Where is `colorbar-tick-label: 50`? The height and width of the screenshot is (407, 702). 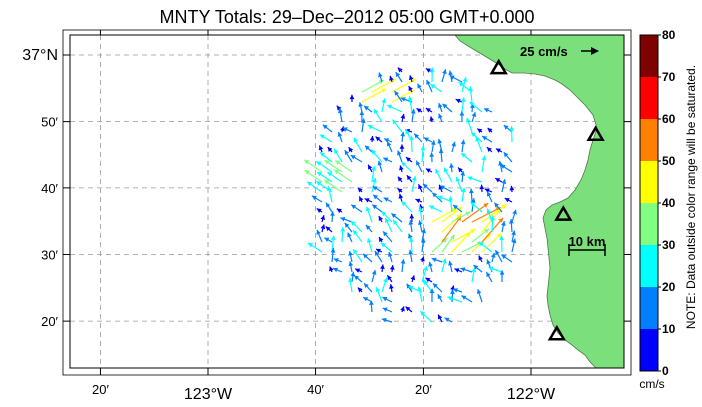
colorbar-tick-label: 50 is located at coordinates (669, 161).